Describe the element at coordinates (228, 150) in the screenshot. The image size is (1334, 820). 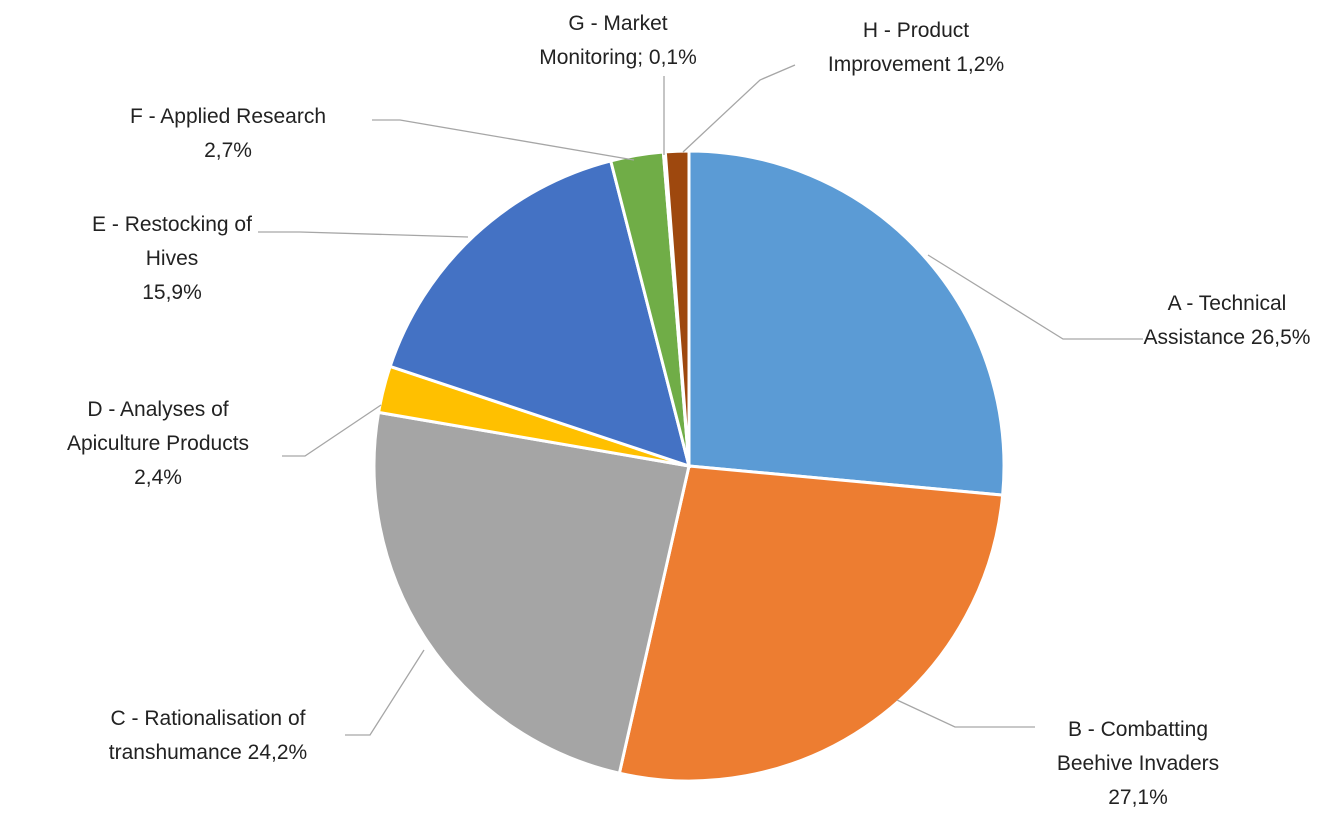
I see `slice-label-line: 2,7%` at that location.